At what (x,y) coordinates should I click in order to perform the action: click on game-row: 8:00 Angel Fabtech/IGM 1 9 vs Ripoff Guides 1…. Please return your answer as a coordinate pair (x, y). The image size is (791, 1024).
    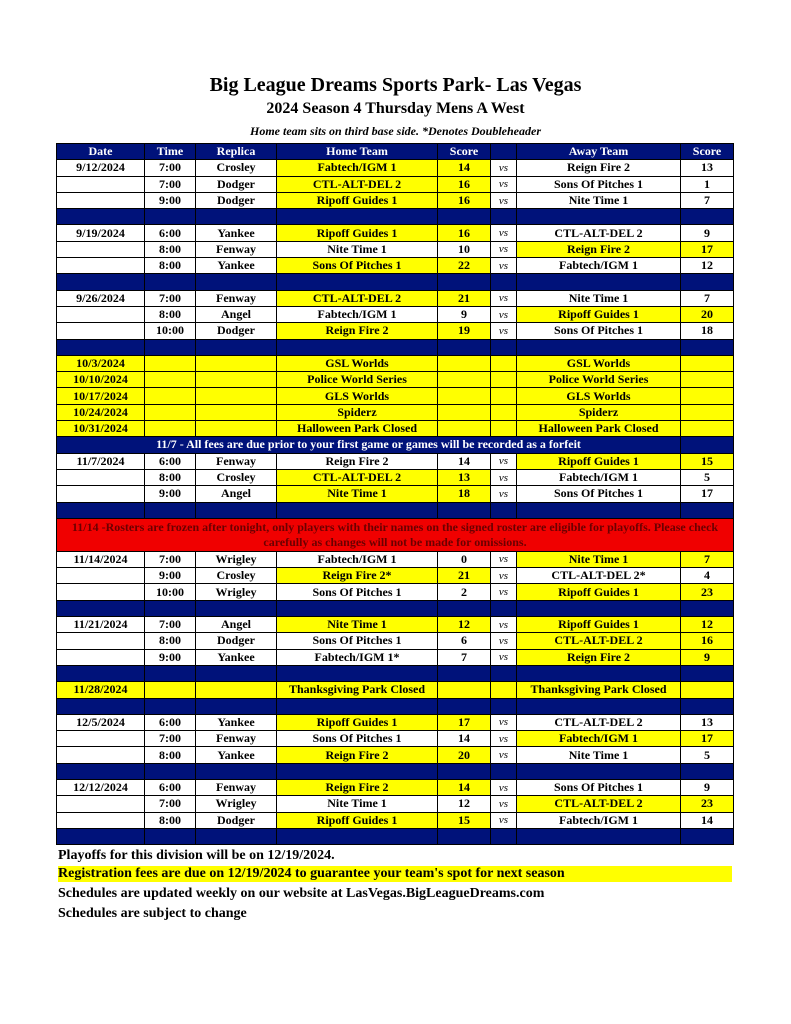
    Looking at the image, I should click on (395, 314).